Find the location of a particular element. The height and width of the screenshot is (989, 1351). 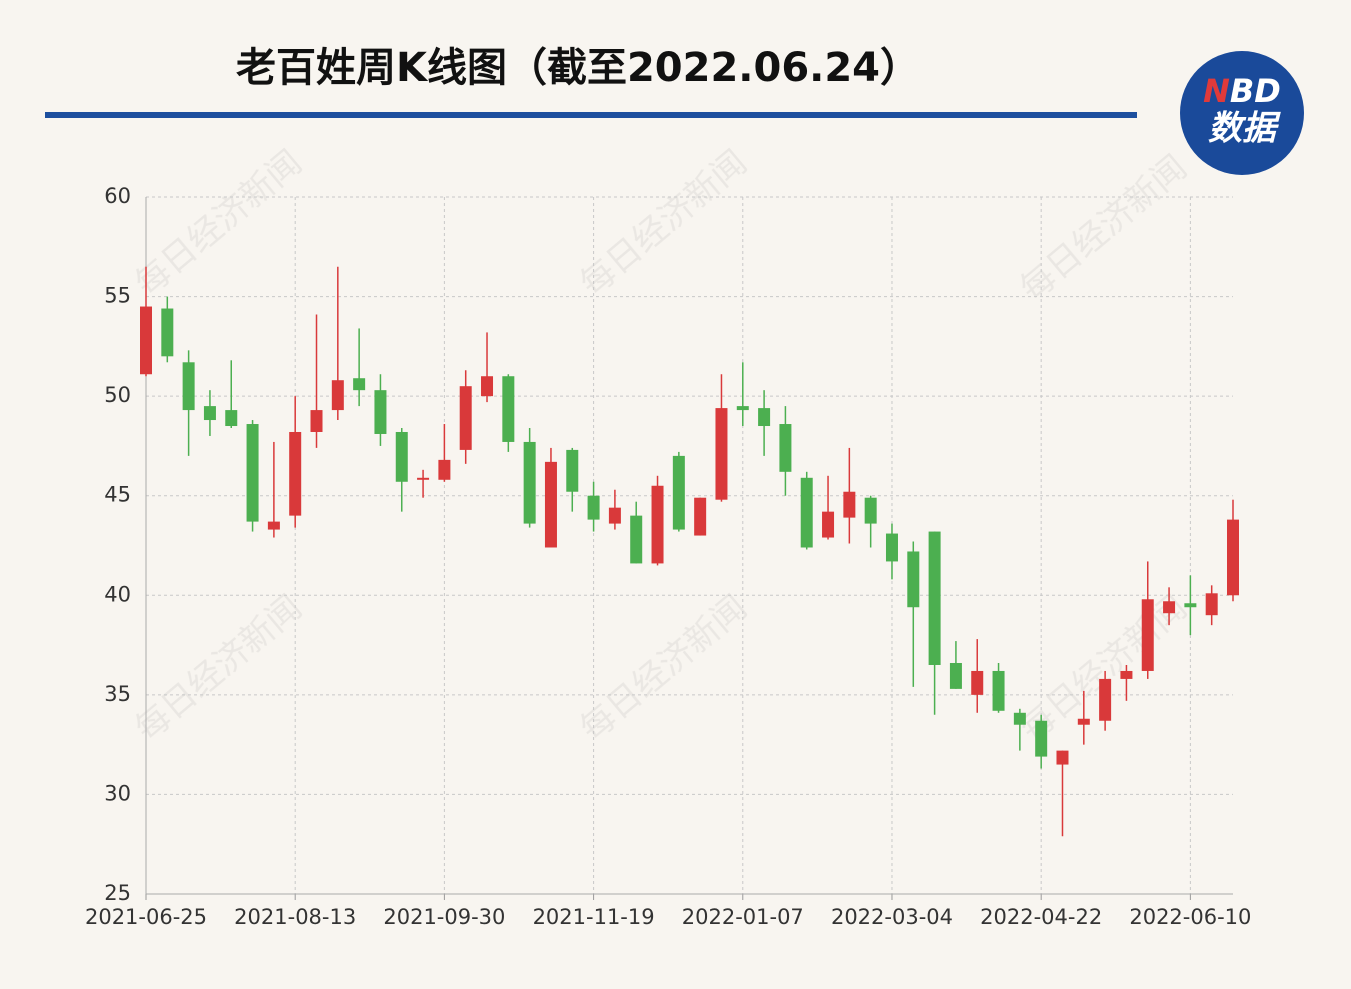

y-tick-label: 60 is located at coordinates (117, 196).